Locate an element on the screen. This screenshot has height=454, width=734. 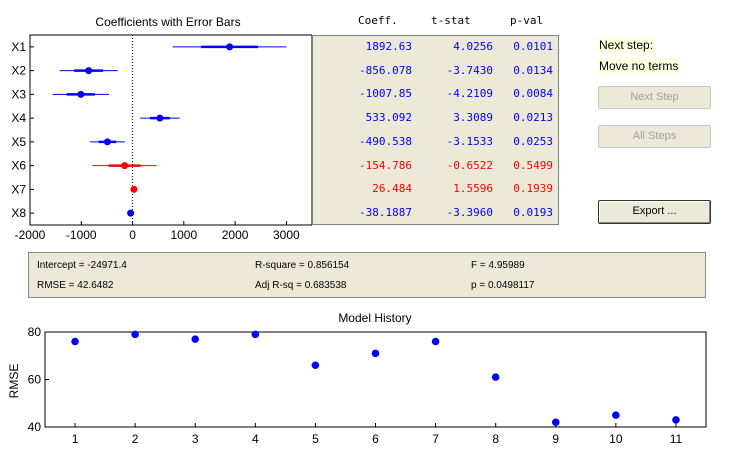
coef-term-label: X7 is located at coordinates (18, 189).